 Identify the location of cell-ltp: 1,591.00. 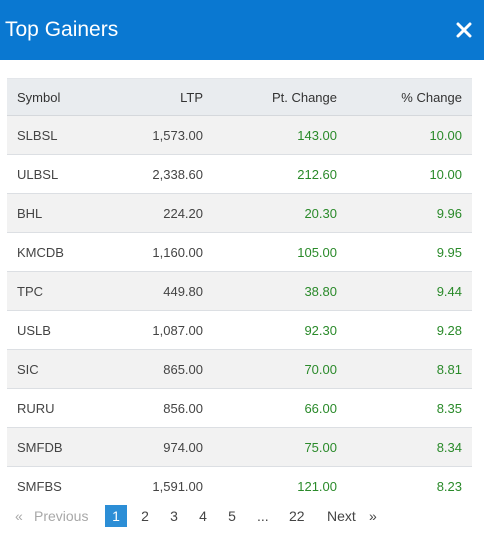
(177, 486).